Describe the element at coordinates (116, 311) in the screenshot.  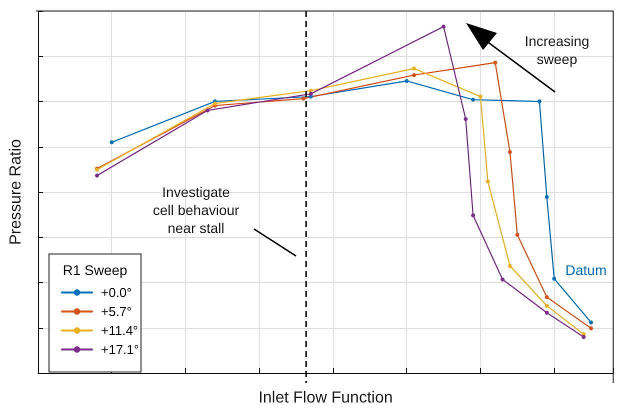
I see `legend-label: +5.7°` at that location.